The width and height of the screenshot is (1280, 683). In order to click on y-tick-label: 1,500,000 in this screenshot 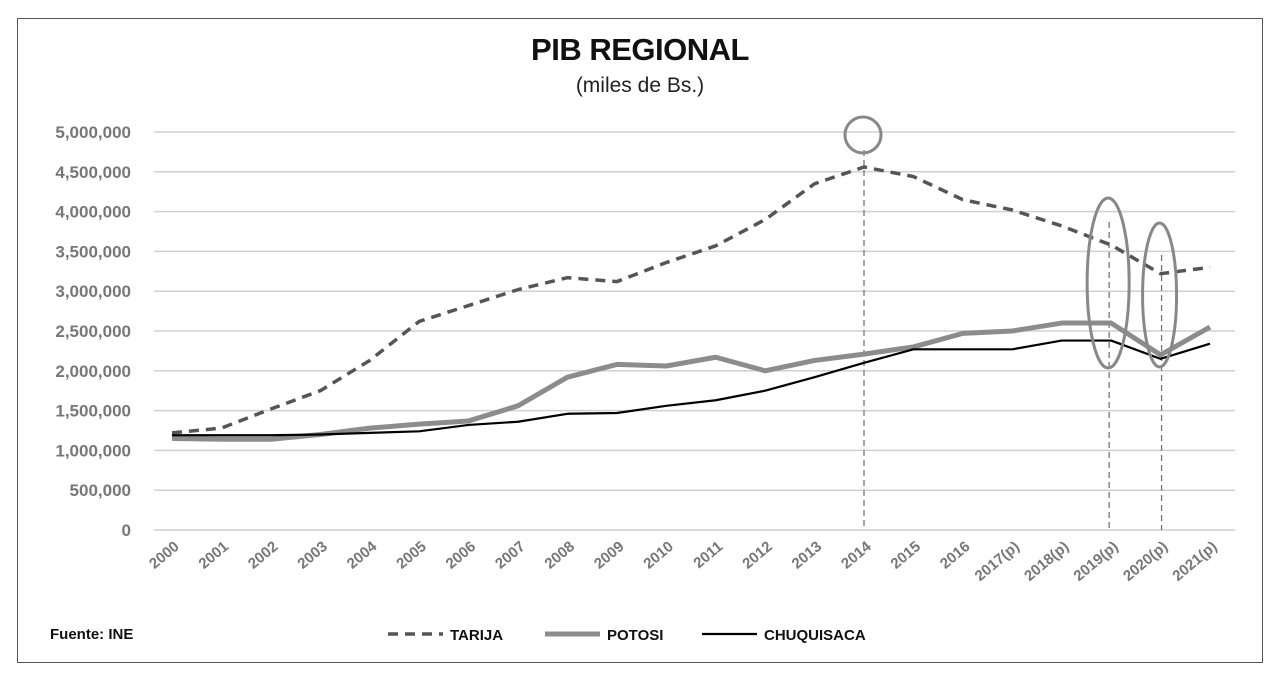, I will do `click(93, 411)`.